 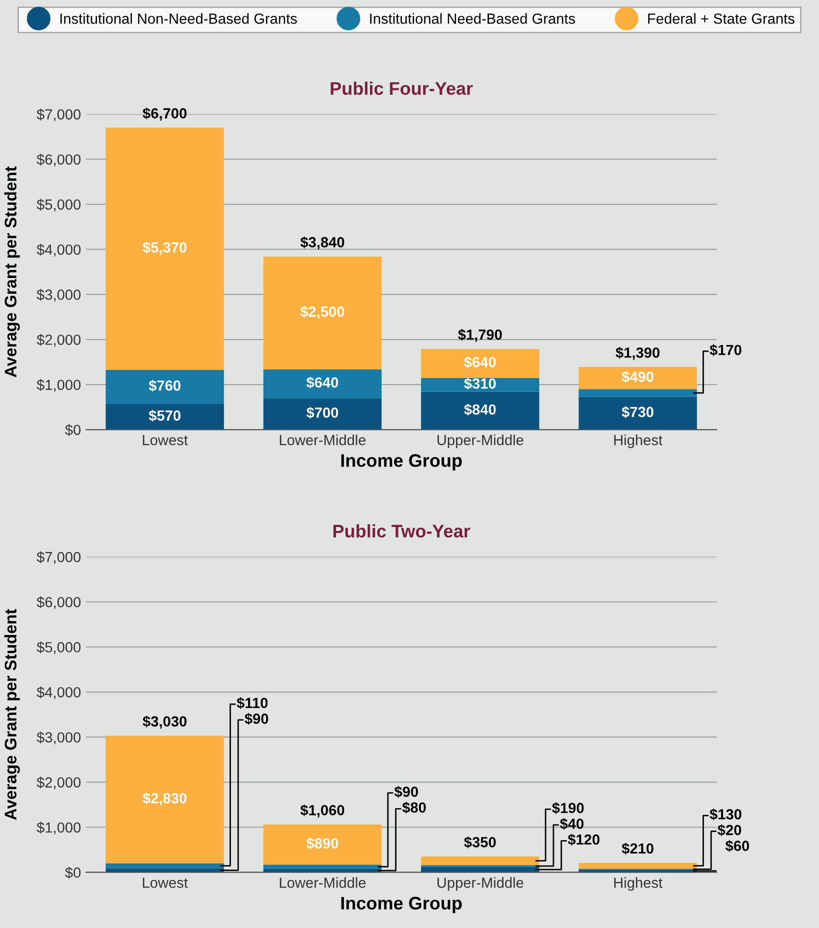 I want to click on data-label: $890, so click(x=322, y=844).